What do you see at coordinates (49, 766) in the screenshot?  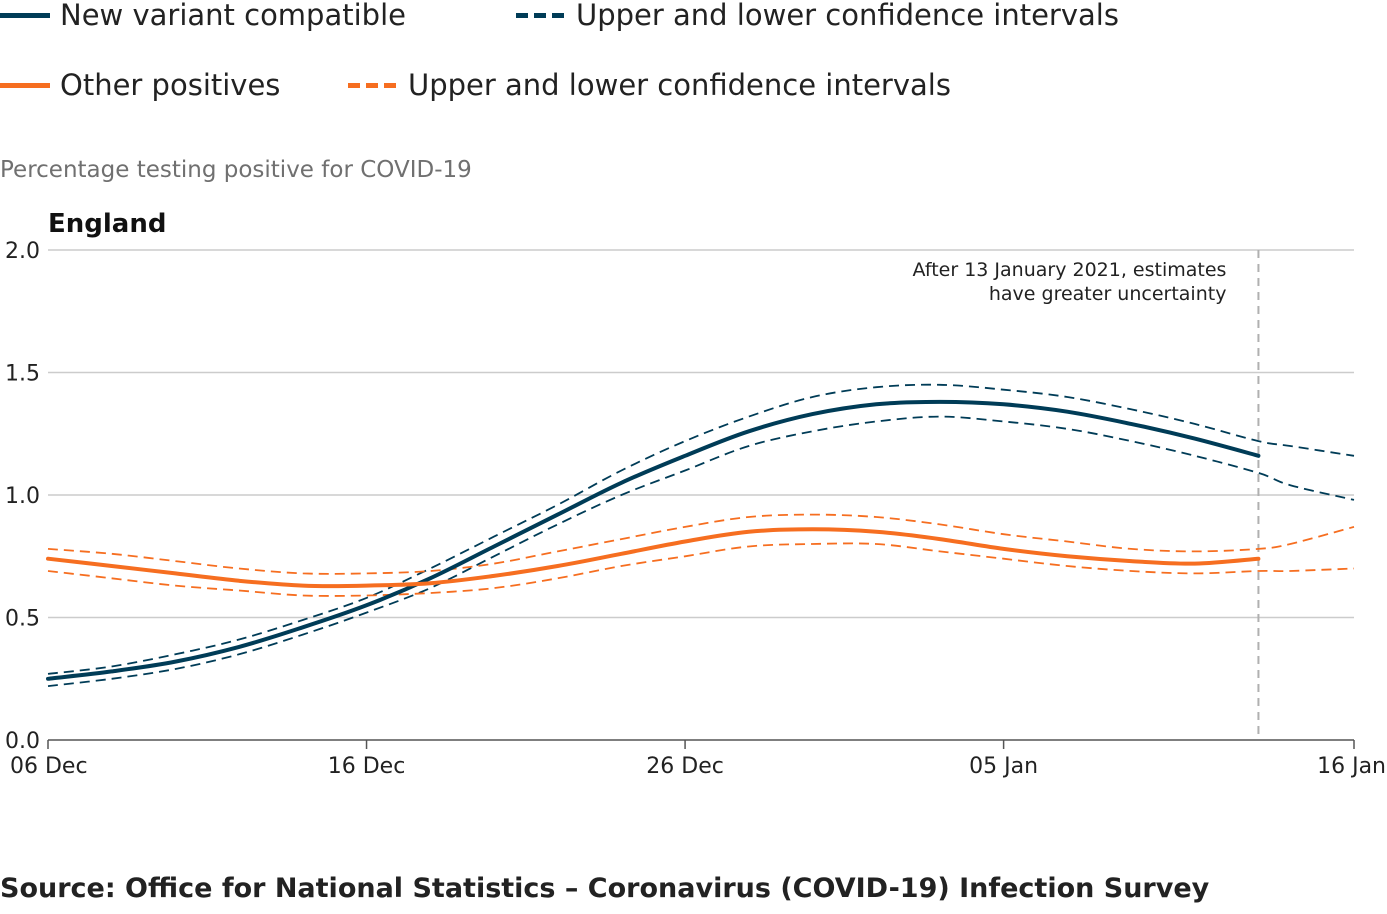 I see `x-tick-label: 06 Dec` at bounding box center [49, 766].